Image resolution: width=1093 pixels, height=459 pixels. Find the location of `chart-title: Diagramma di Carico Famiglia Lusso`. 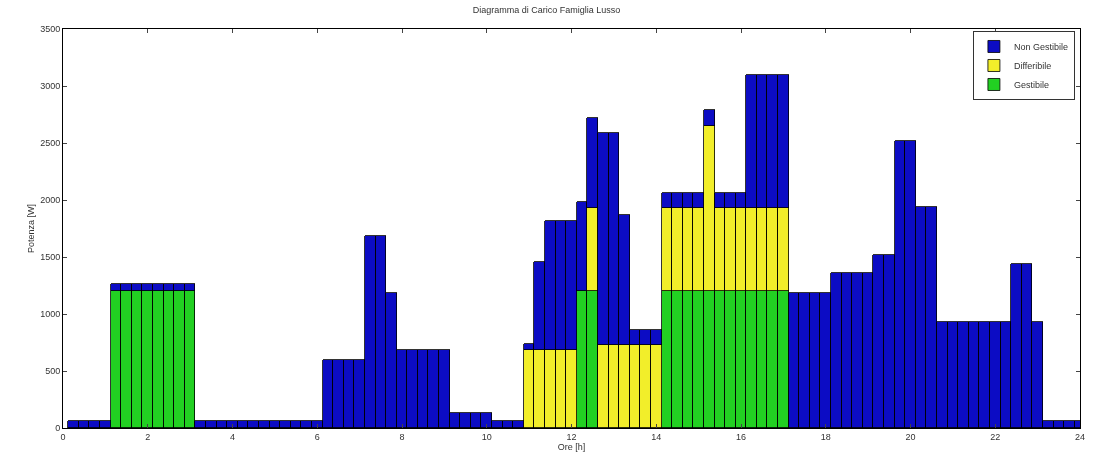

chart-title: Diagramma di Carico Famiglia Lusso is located at coordinates (546, 10).